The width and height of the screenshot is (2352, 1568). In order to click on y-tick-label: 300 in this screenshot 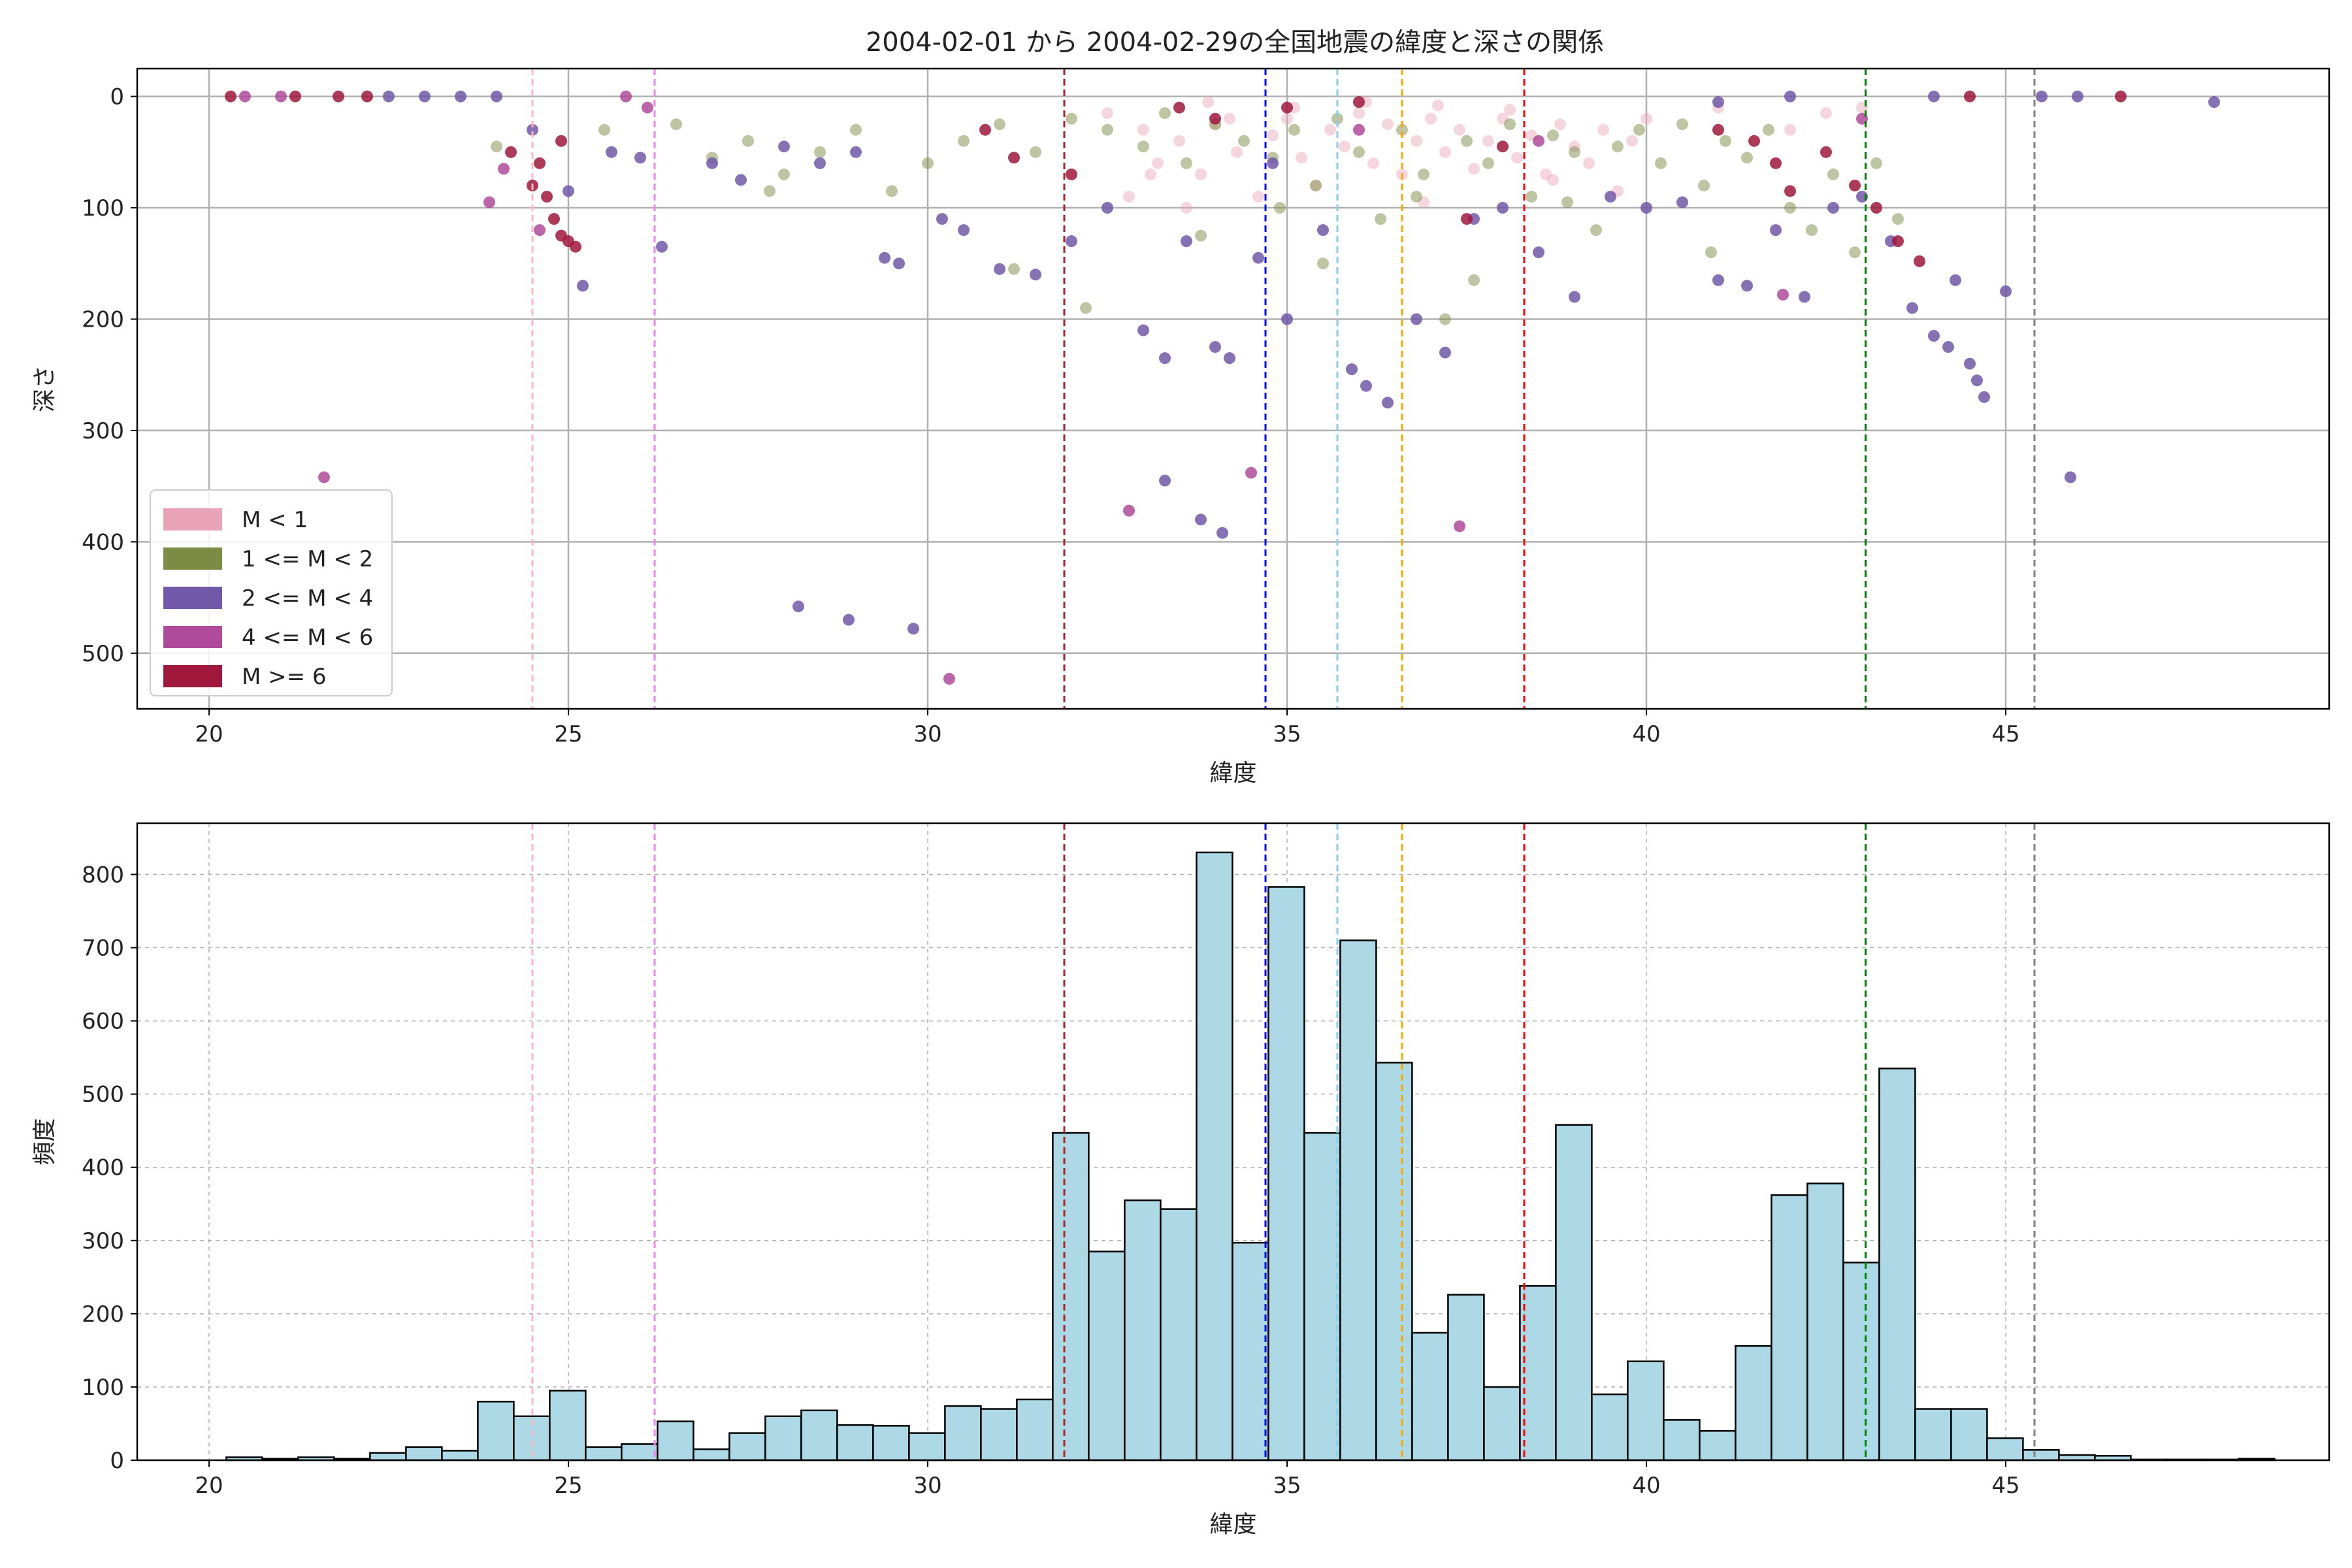, I will do `click(103, 431)`.